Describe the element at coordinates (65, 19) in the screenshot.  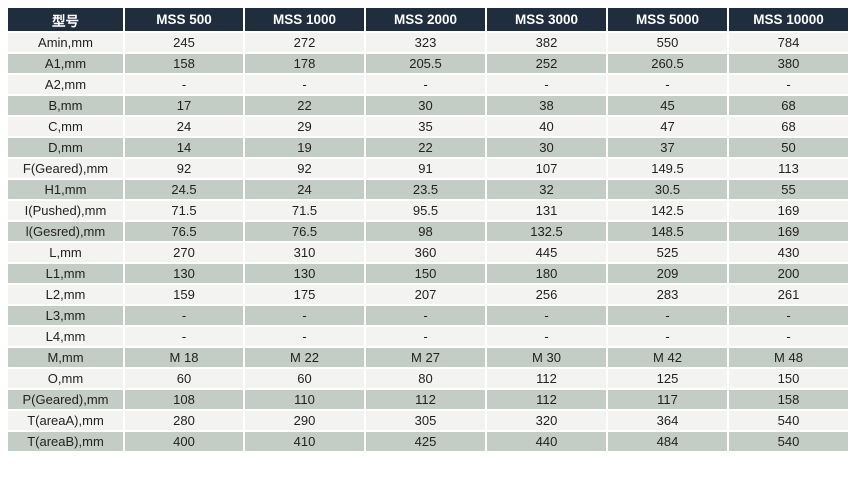
I see `header-model-label: 型号` at that location.